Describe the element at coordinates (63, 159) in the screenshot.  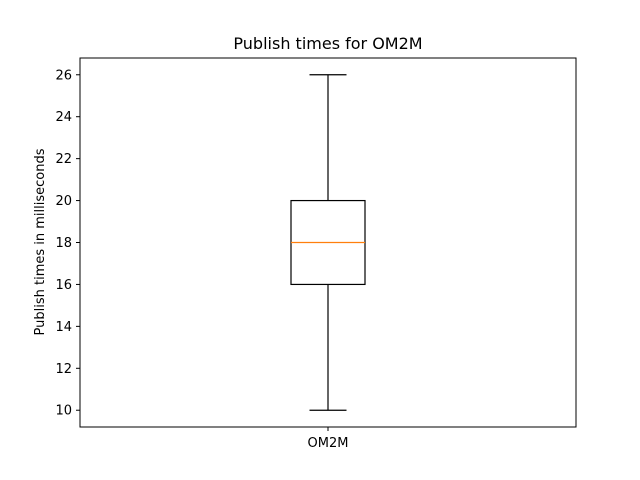
I see `y-tick-label: 22` at that location.